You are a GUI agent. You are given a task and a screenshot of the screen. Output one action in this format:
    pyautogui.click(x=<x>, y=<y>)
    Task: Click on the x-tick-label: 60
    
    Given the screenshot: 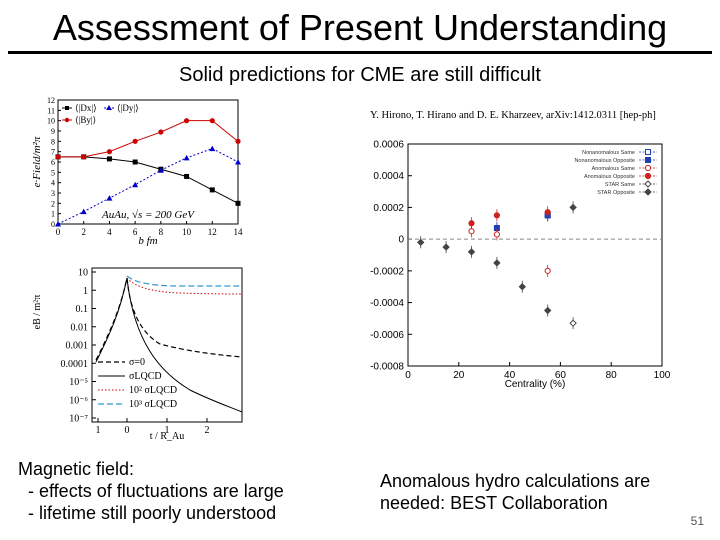 What is the action you would take?
    pyautogui.click(x=561, y=375)
    